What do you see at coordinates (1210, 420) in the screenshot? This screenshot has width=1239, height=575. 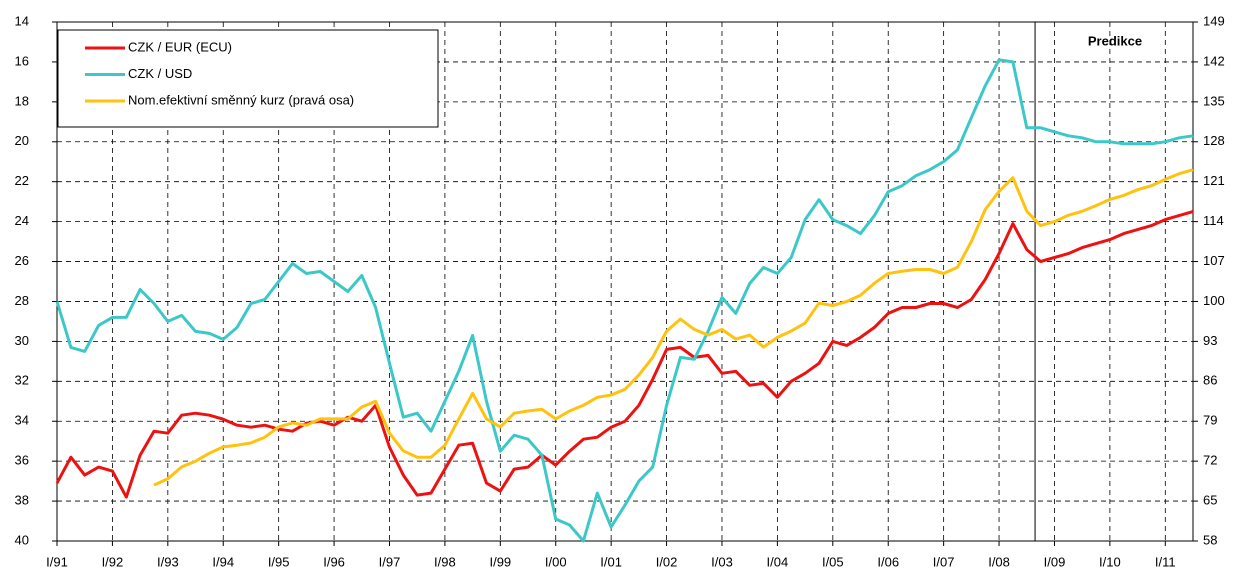 I see `y2-tick-label: 79` at bounding box center [1210, 420].